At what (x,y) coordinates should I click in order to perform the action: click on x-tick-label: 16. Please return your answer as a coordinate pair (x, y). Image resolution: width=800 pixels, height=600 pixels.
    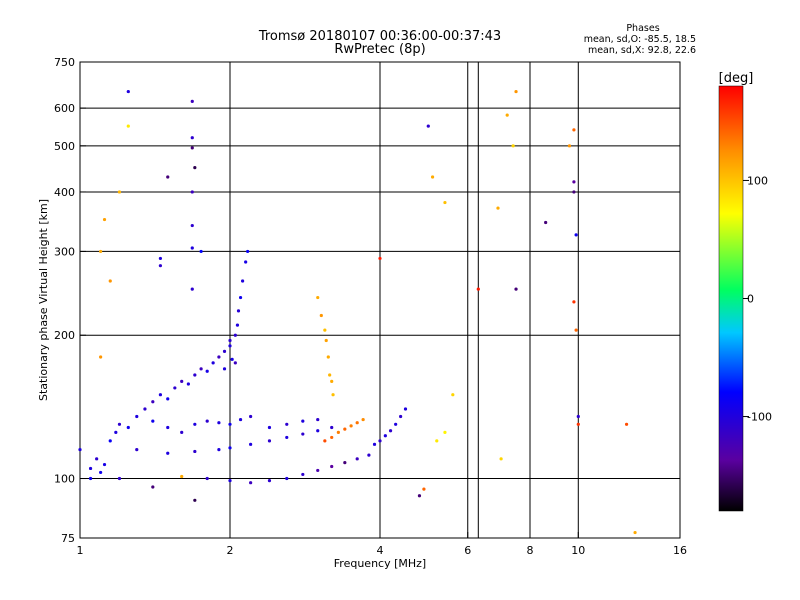
    Looking at the image, I should click on (680, 550).